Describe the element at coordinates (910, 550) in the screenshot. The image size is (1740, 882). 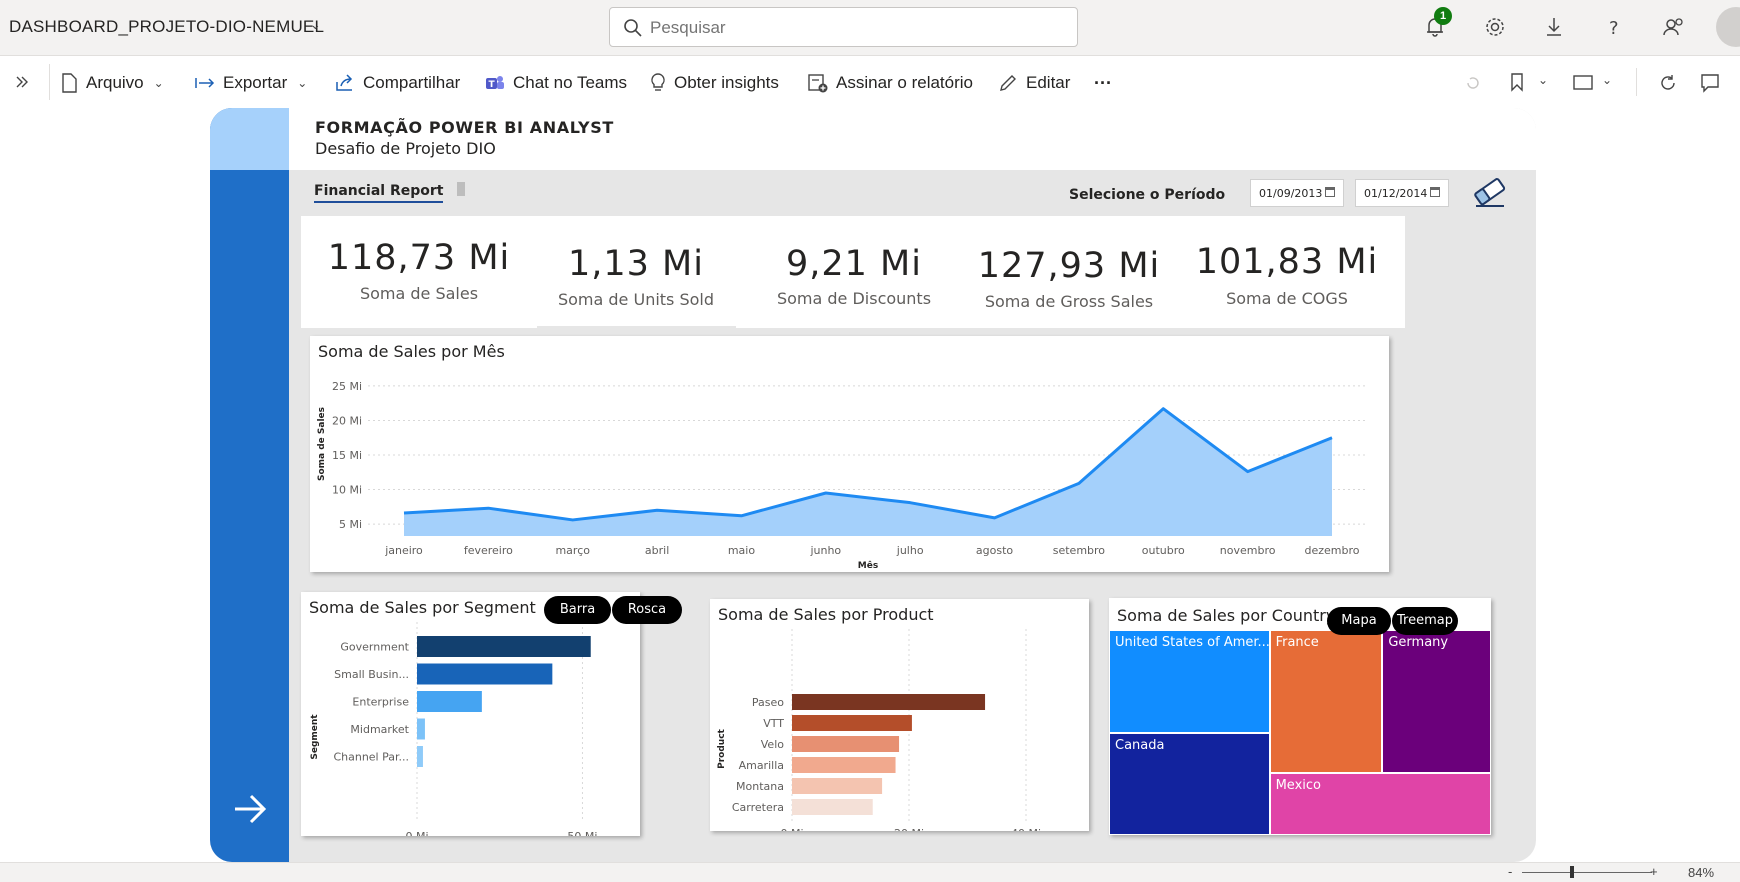
I see `x-tick-label: julho` at that location.